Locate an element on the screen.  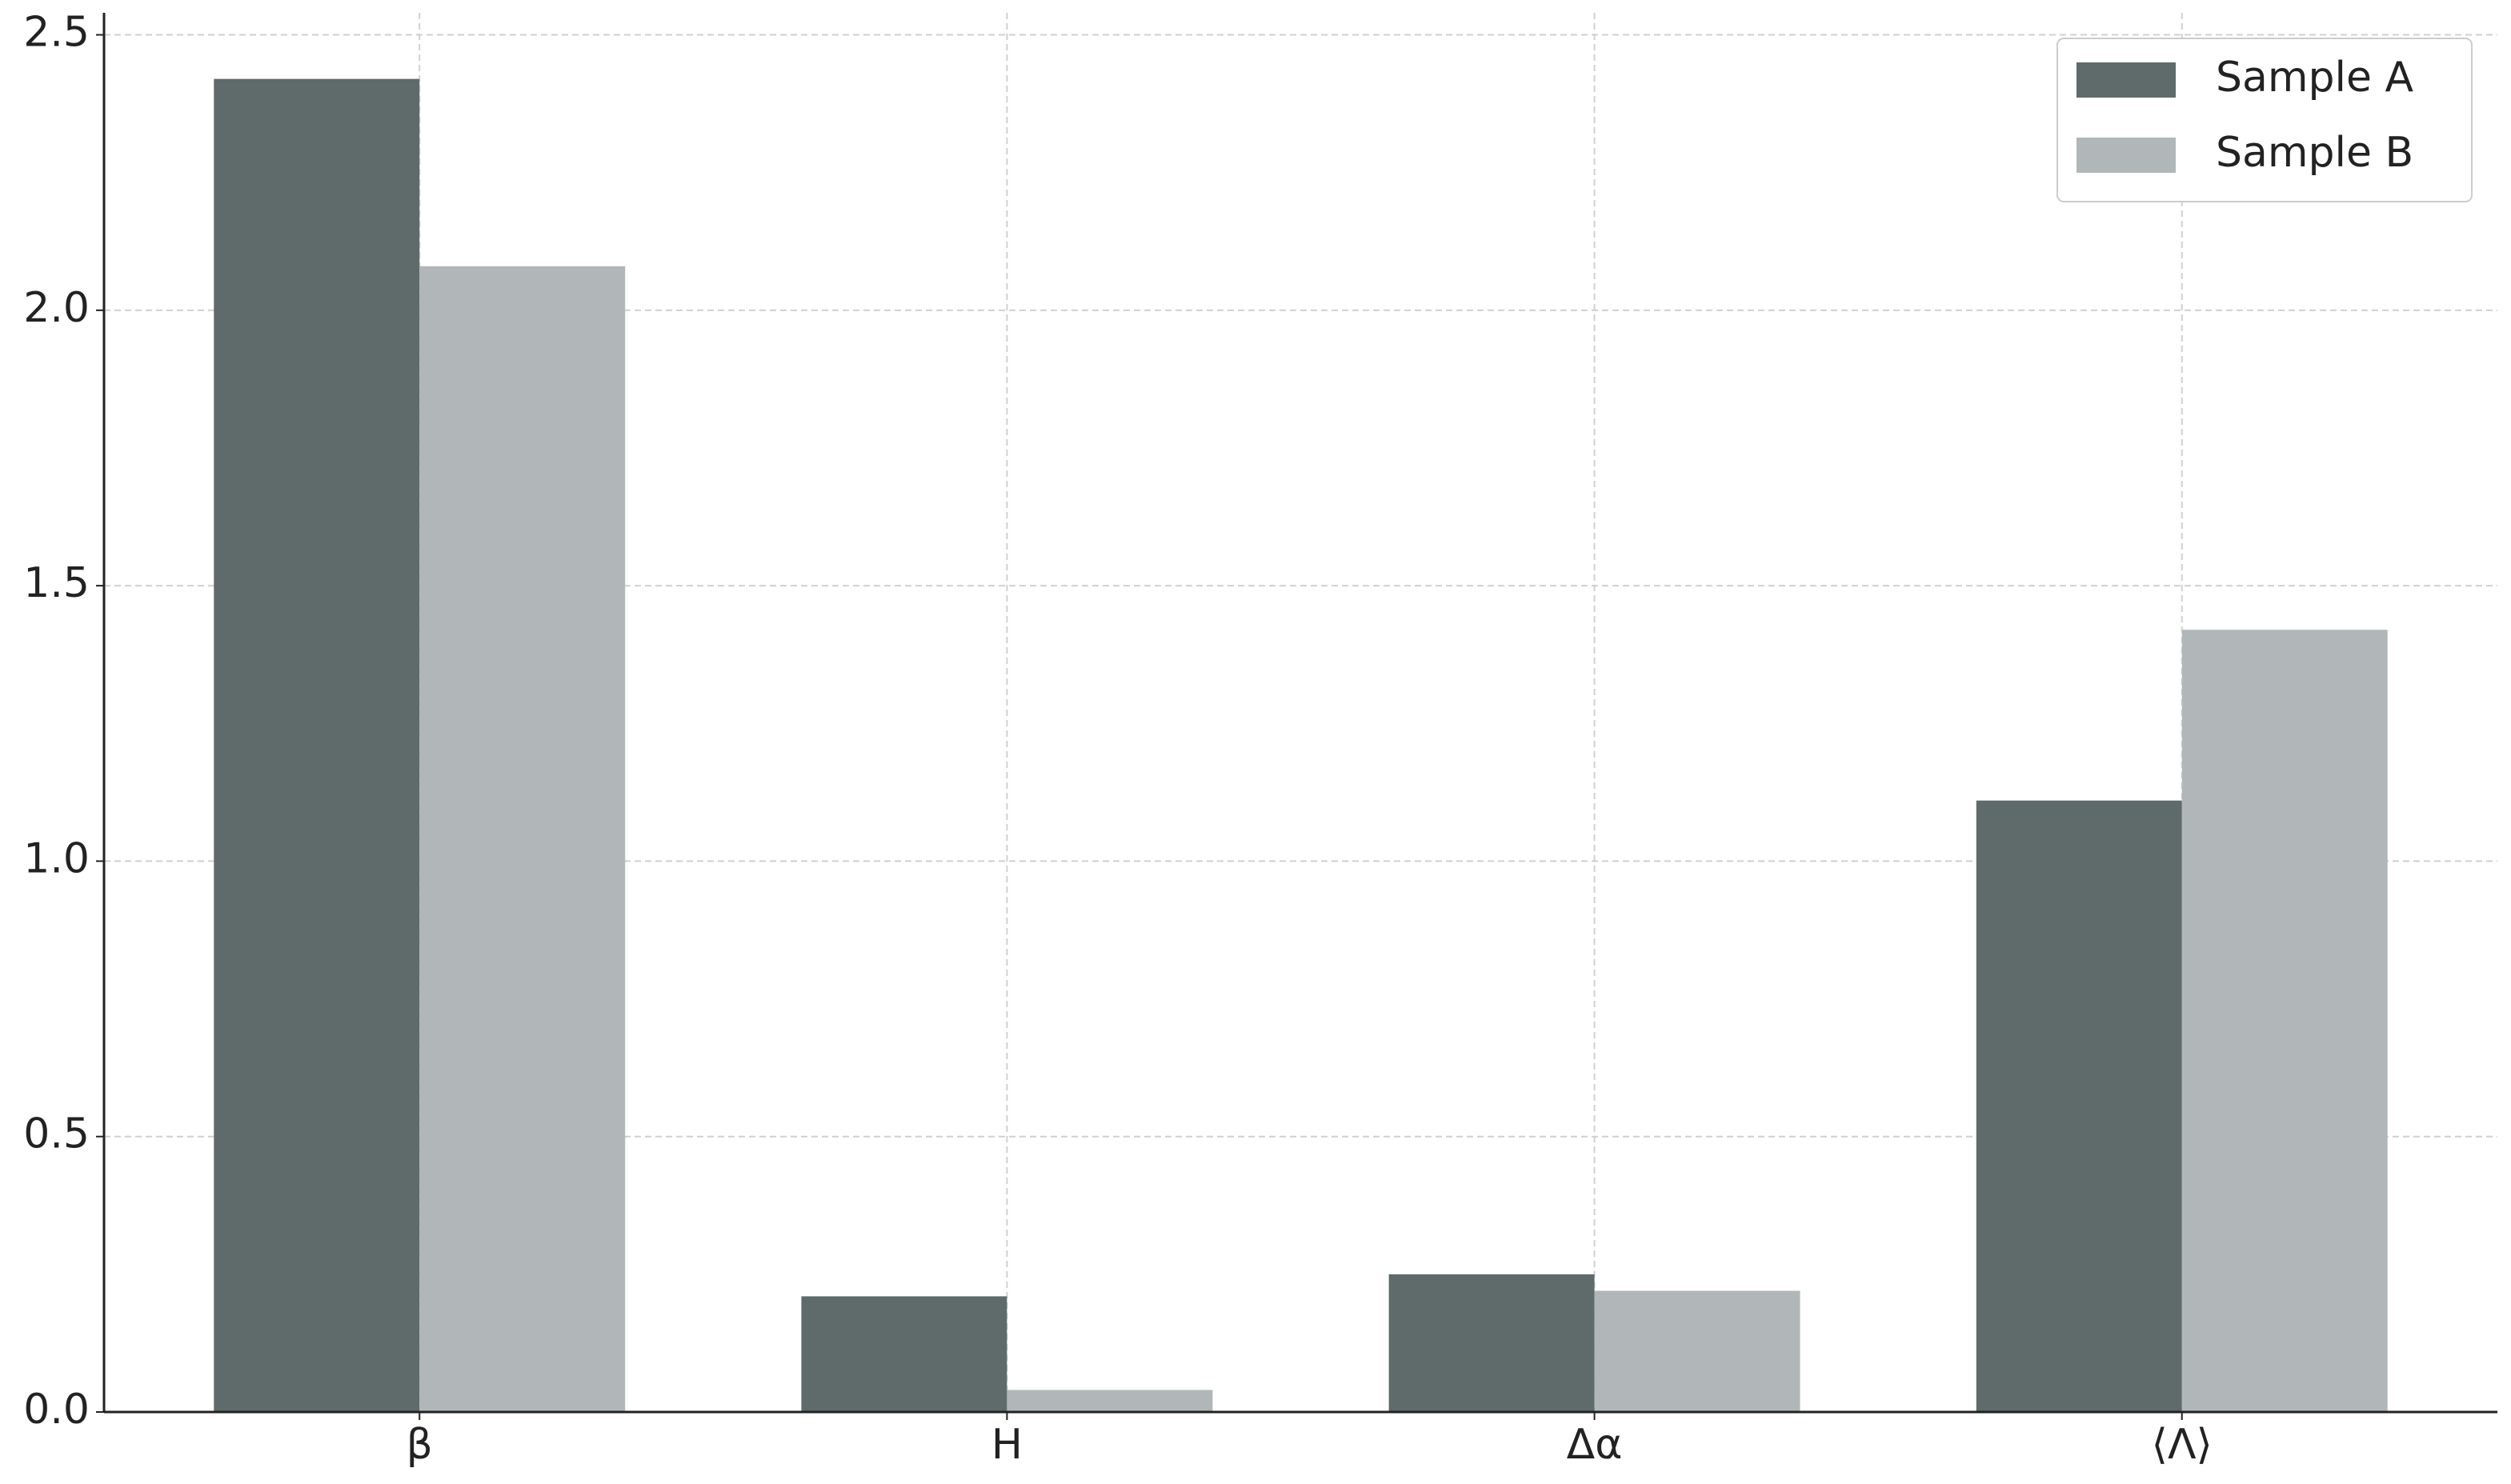
y-tick-label: 1.0 is located at coordinates (57, 858).